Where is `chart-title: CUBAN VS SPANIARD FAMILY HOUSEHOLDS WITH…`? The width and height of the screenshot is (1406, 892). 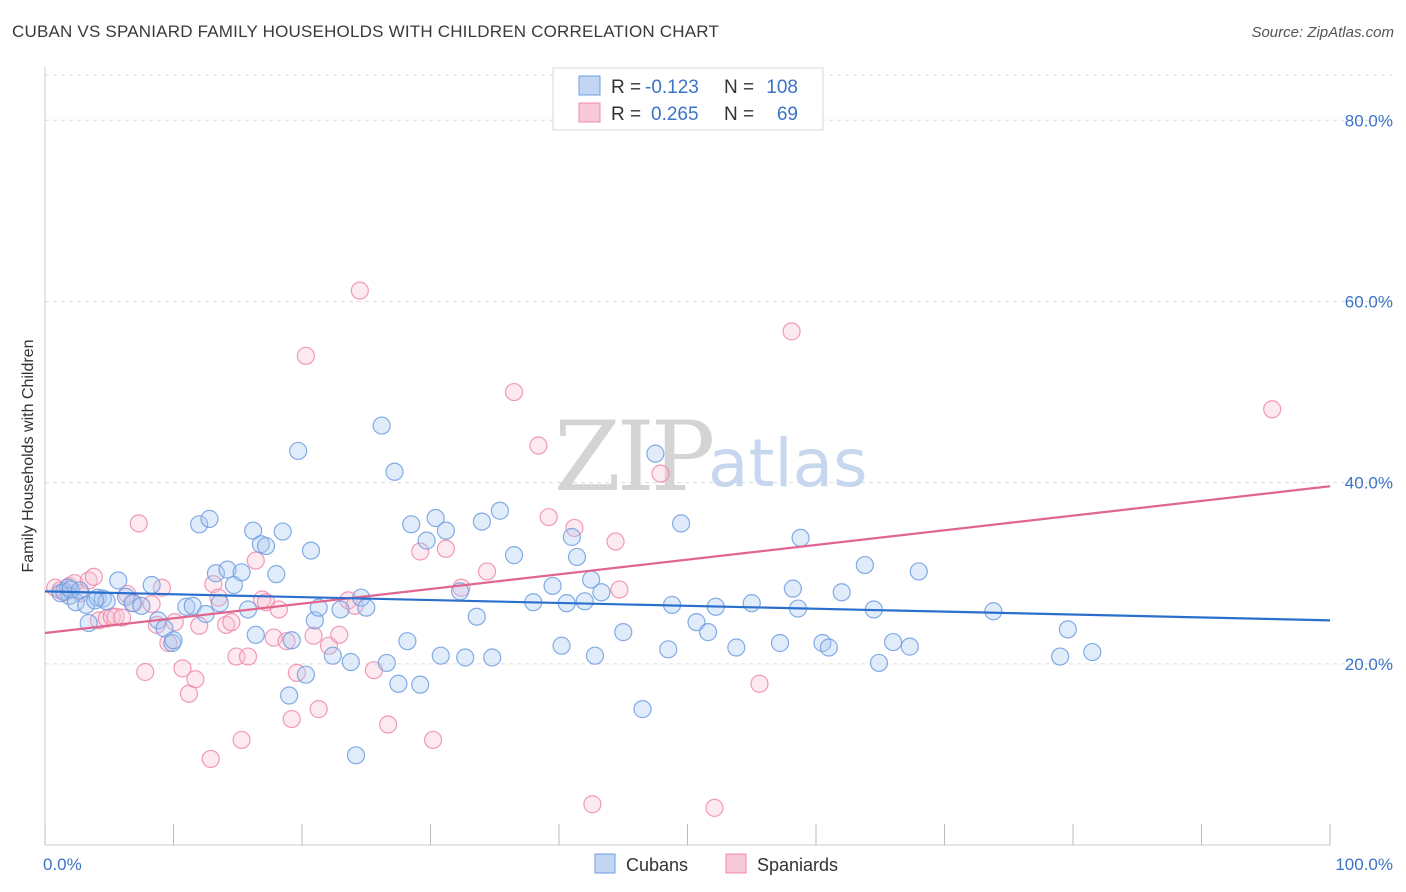 chart-title: CUBAN VS SPANIARD FAMILY HOUSEHOLDS WITH… is located at coordinates (366, 31).